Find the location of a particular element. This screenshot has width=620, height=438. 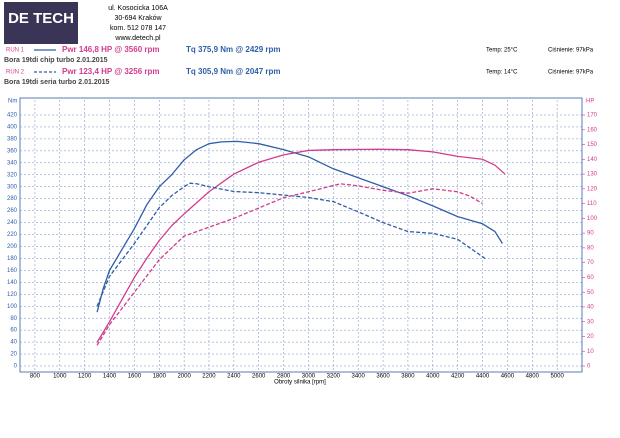

x-tick-label: 3000 is located at coordinates (309, 377).